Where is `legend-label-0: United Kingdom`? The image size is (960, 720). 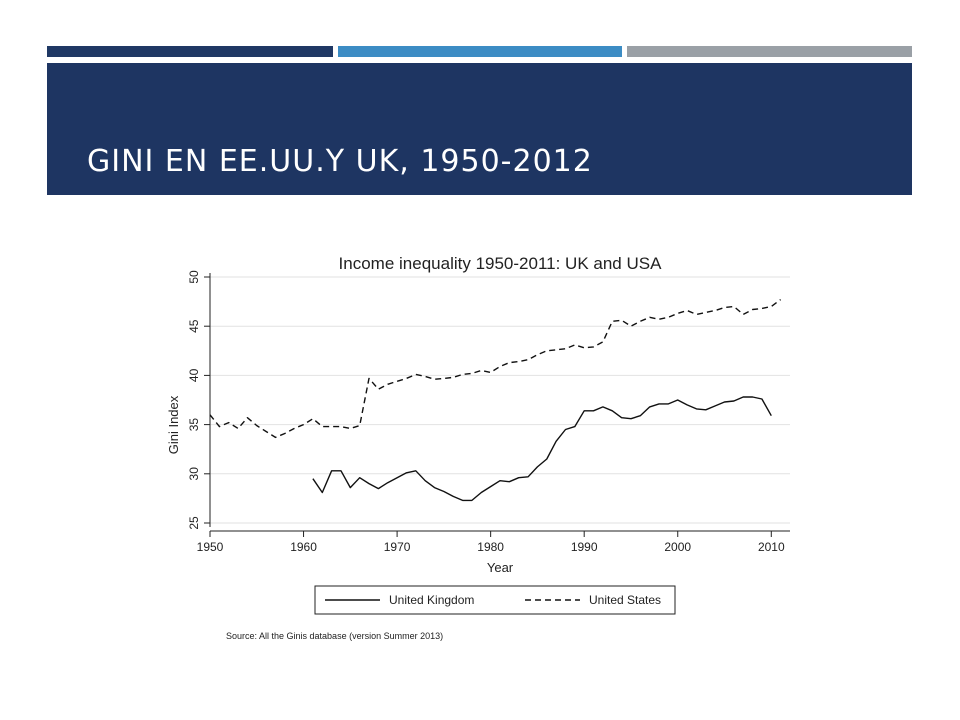
legend-label-0: United Kingdom is located at coordinates (431, 600).